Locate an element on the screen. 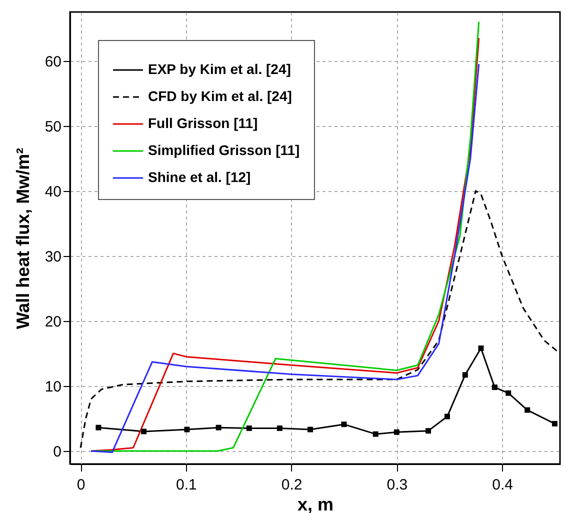  x-axis-title: x, m is located at coordinates (315, 503).